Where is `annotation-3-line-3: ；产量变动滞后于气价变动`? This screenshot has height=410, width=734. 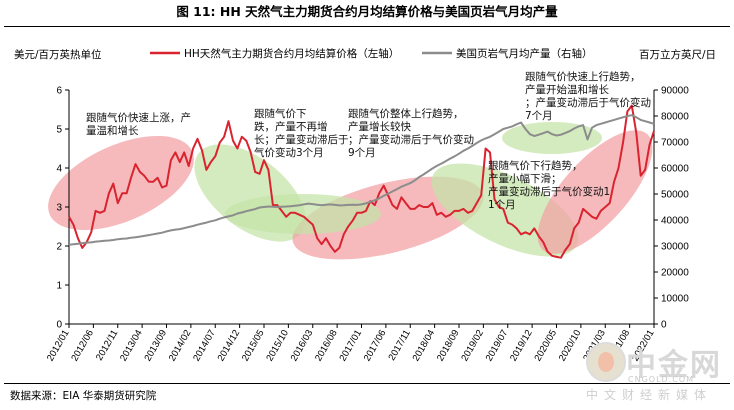
annotation-3-line-3: ；产量变动滞后于气价变动 is located at coordinates (411, 139).